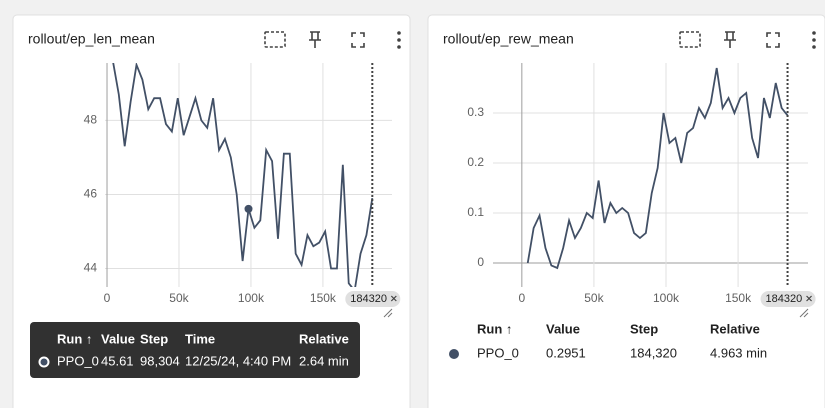 This screenshot has height=408, width=825. Describe the element at coordinates (91, 268) in the screenshot. I see `y-tick-label: 44` at that location.